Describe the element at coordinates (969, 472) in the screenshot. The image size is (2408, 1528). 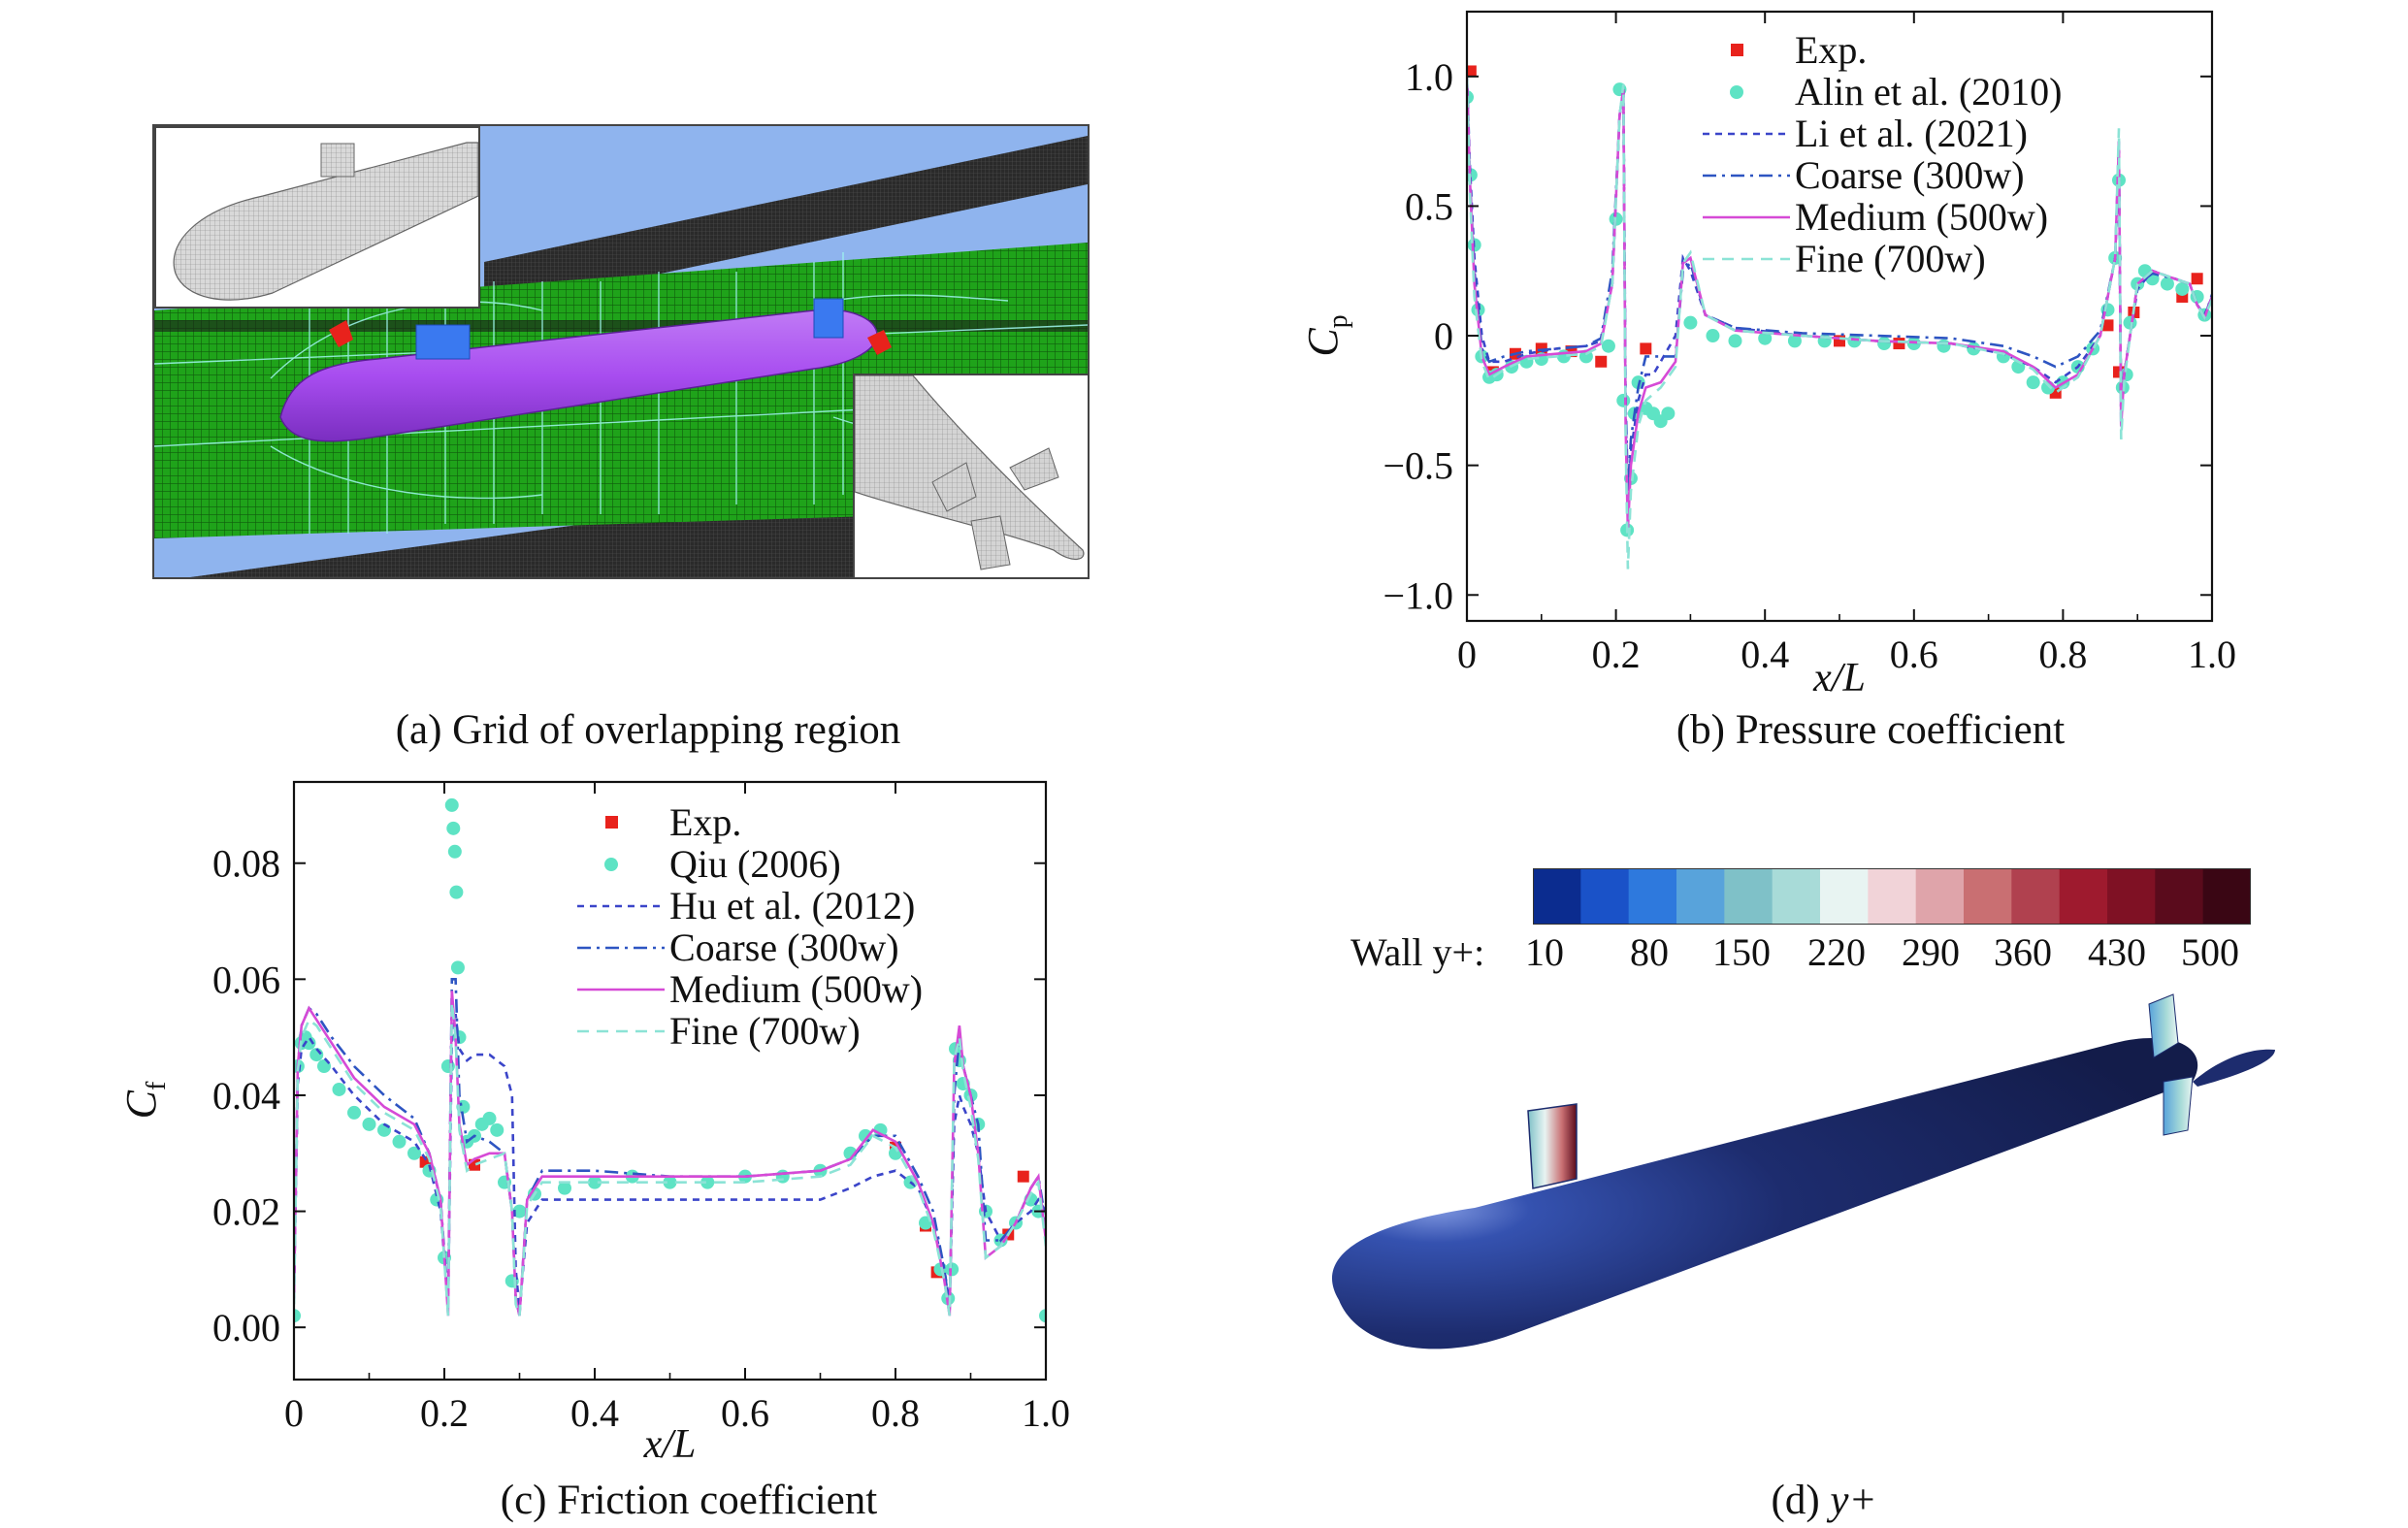
I see `hull-stern-mesh` at that location.